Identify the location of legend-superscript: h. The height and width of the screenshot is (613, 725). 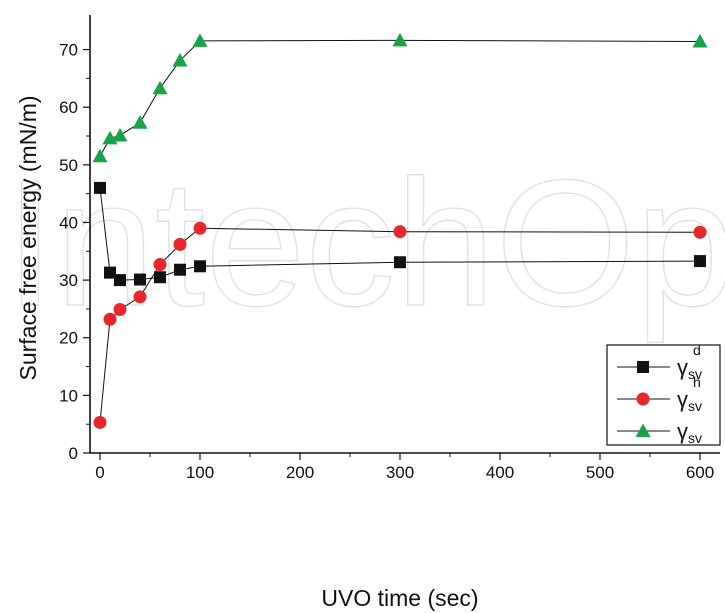
(697, 382).